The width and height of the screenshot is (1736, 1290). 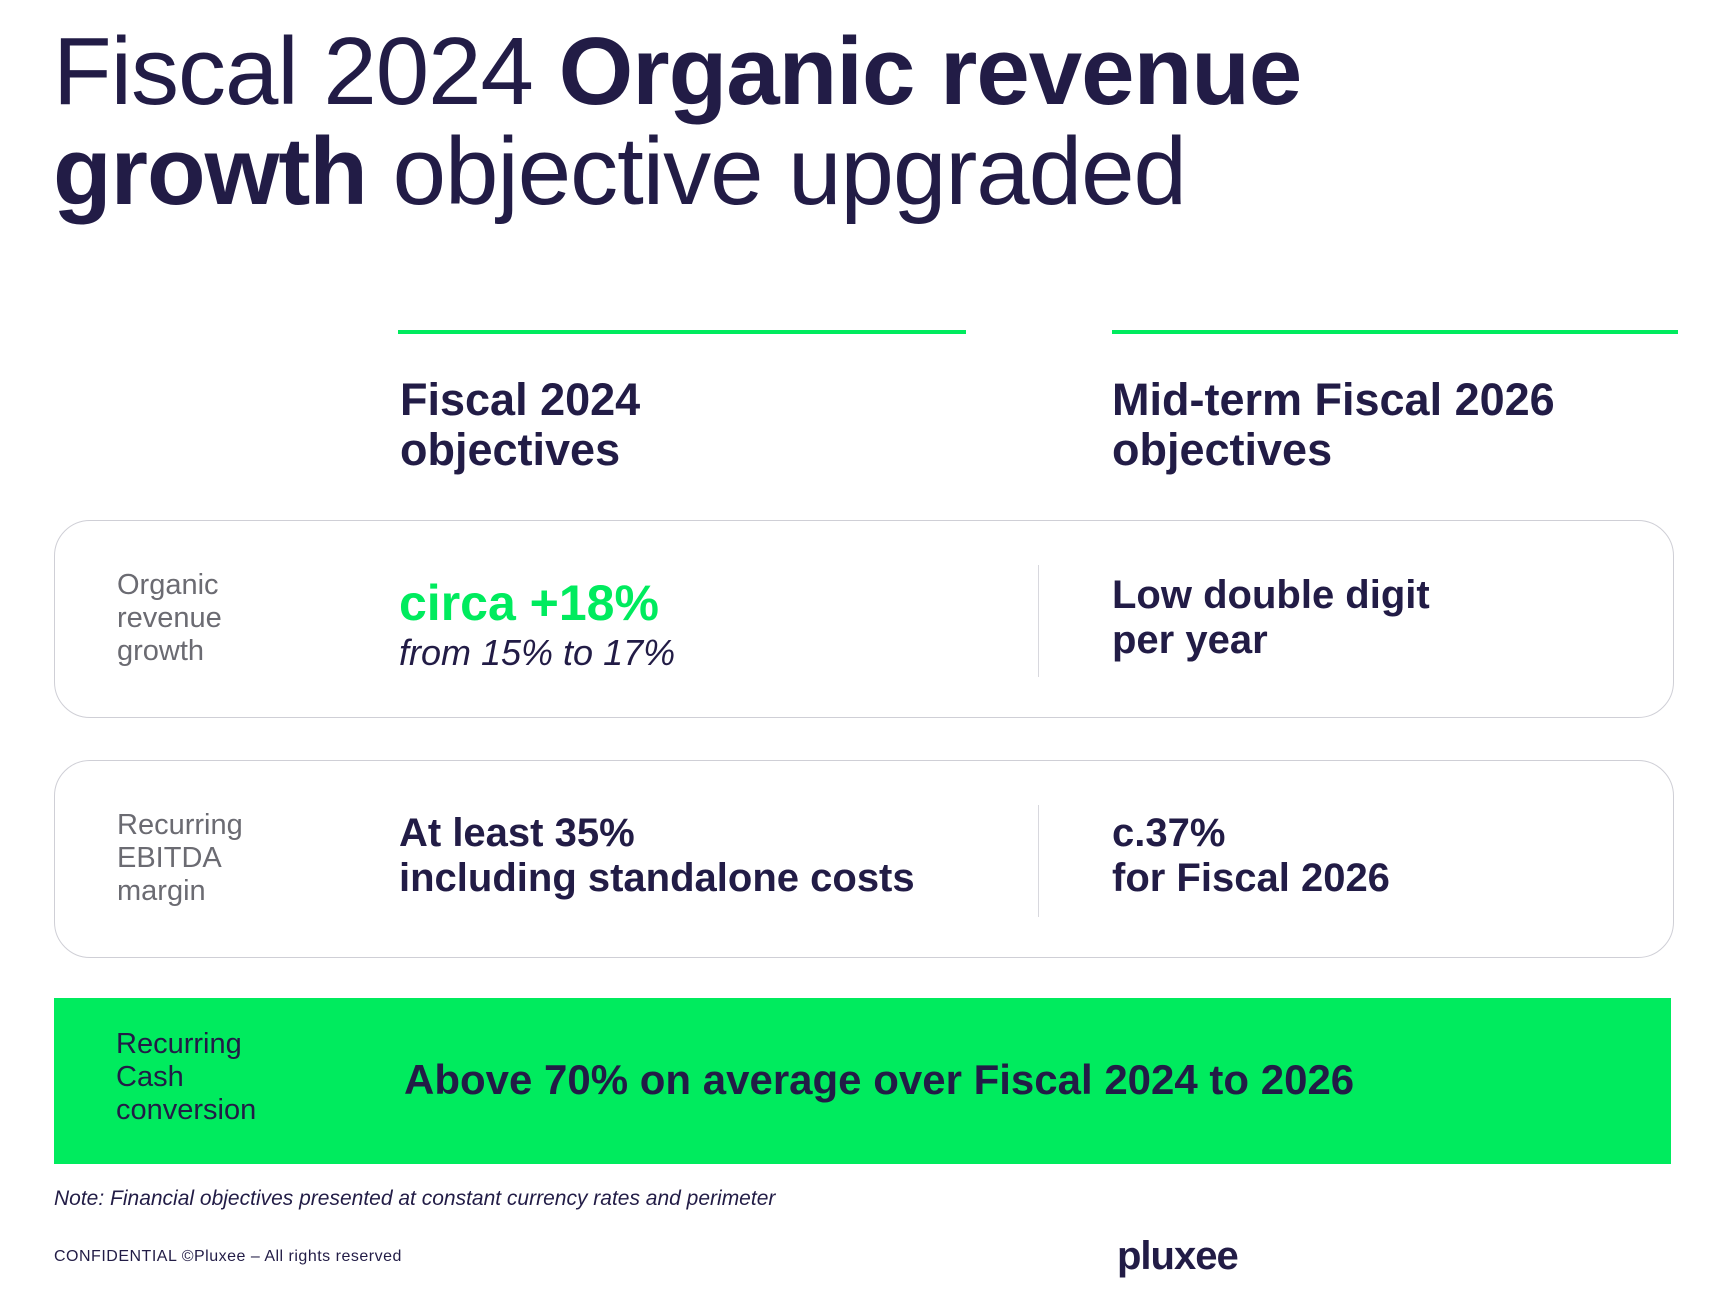 What do you see at coordinates (161, 651) in the screenshot?
I see `row-label-line: growth` at bounding box center [161, 651].